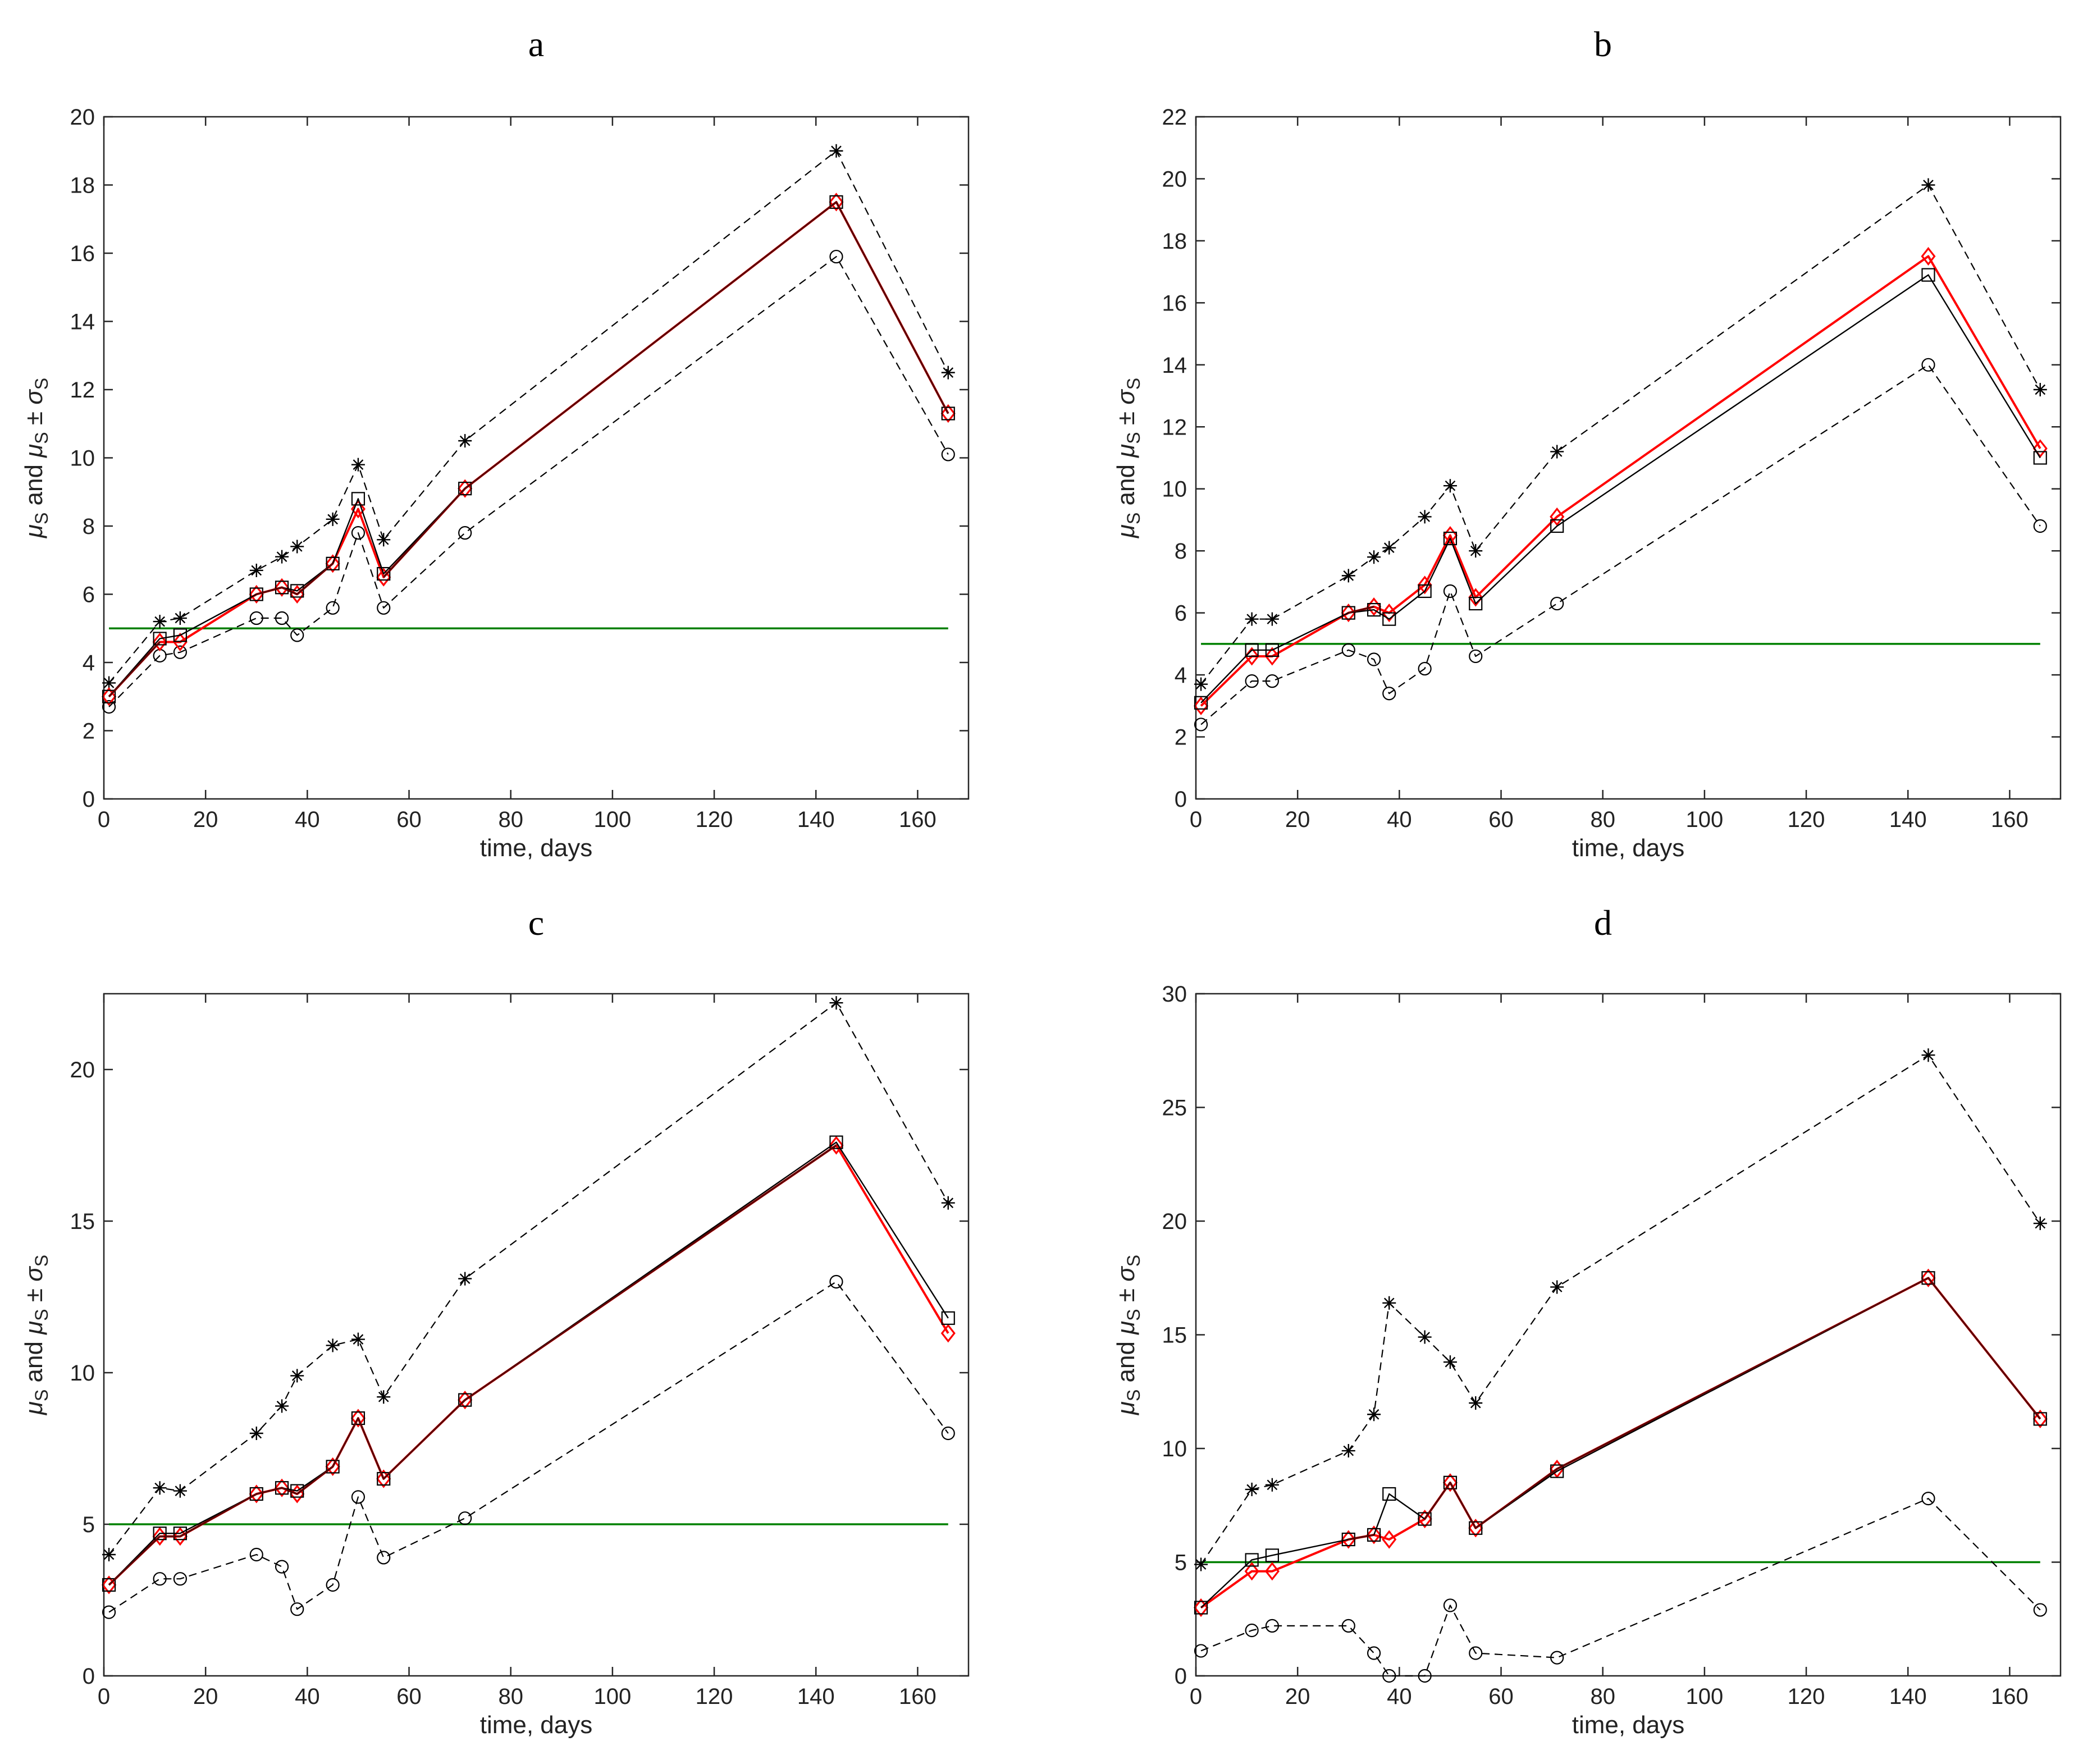 This screenshot has width=2083, height=1764. Describe the element at coordinates (1175, 241) in the screenshot. I see `y-tick-label: 18` at that location.